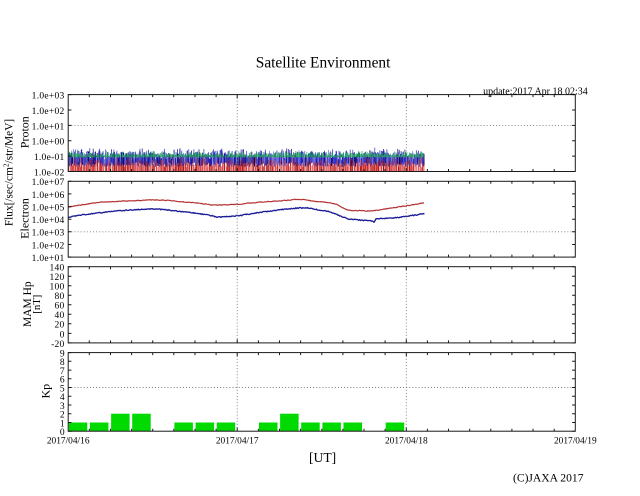  What do you see at coordinates (60, 307) in the screenshot?
I see `svg-text: 60` at bounding box center [60, 307].